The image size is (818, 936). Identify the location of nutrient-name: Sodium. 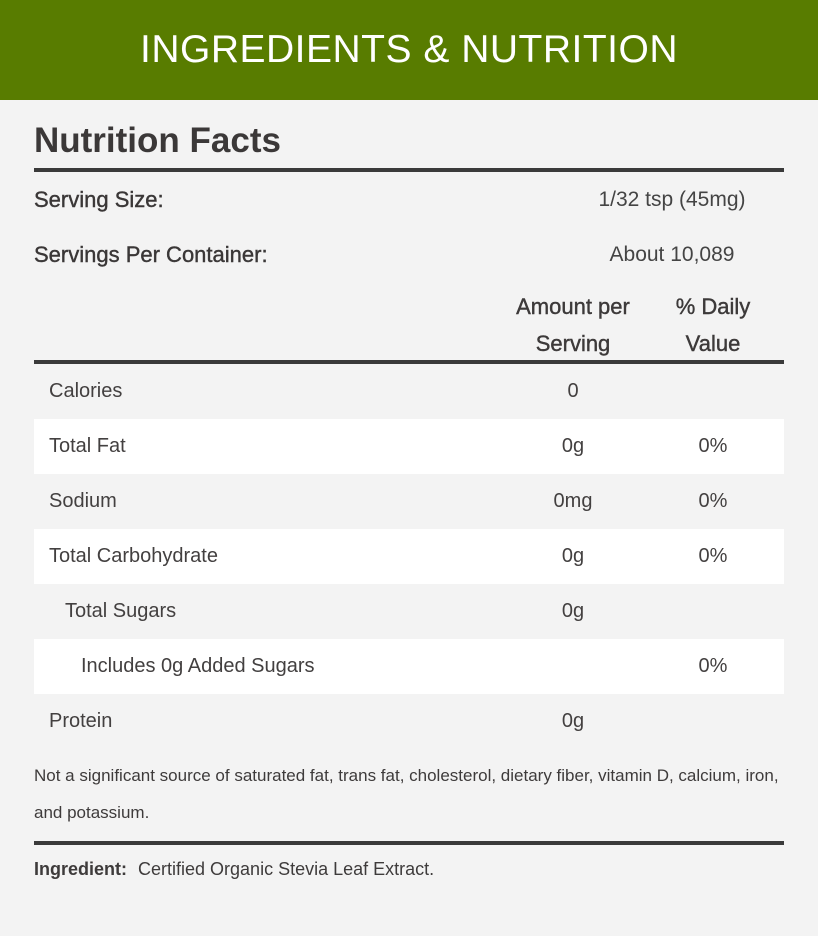
(83, 501).